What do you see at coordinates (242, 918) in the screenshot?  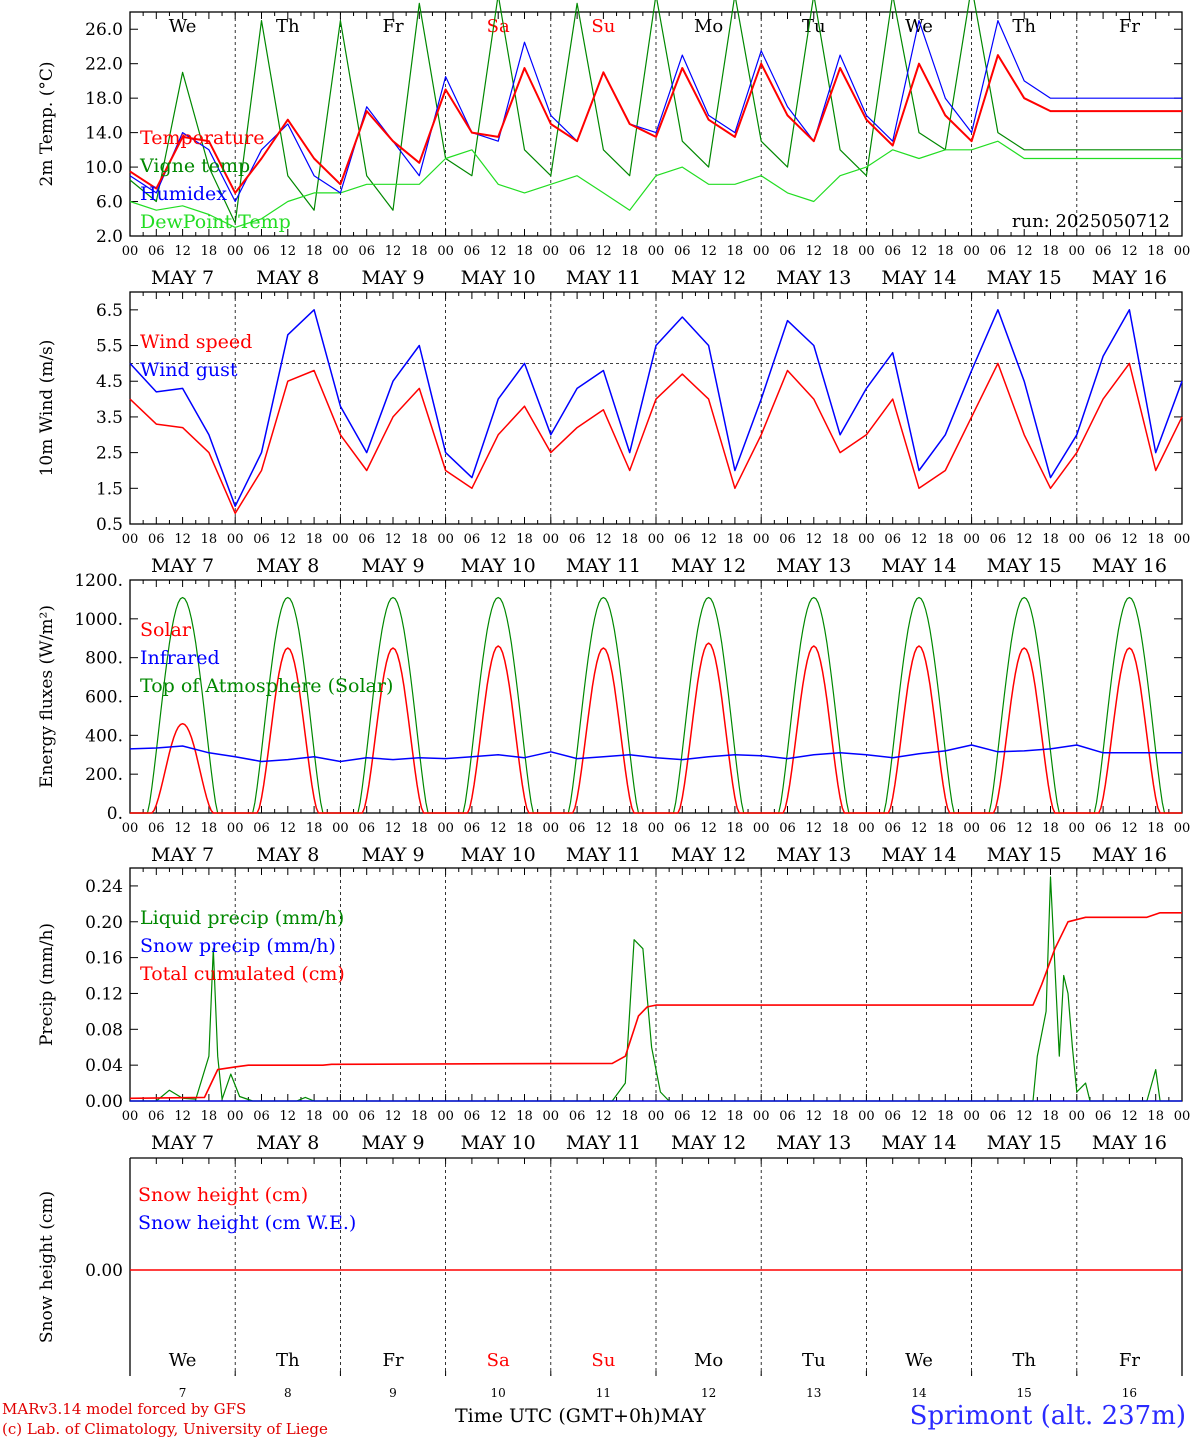 I see `legend-liquid-precip-mm-h-: Liquid precip (mm/h)` at bounding box center [242, 918].